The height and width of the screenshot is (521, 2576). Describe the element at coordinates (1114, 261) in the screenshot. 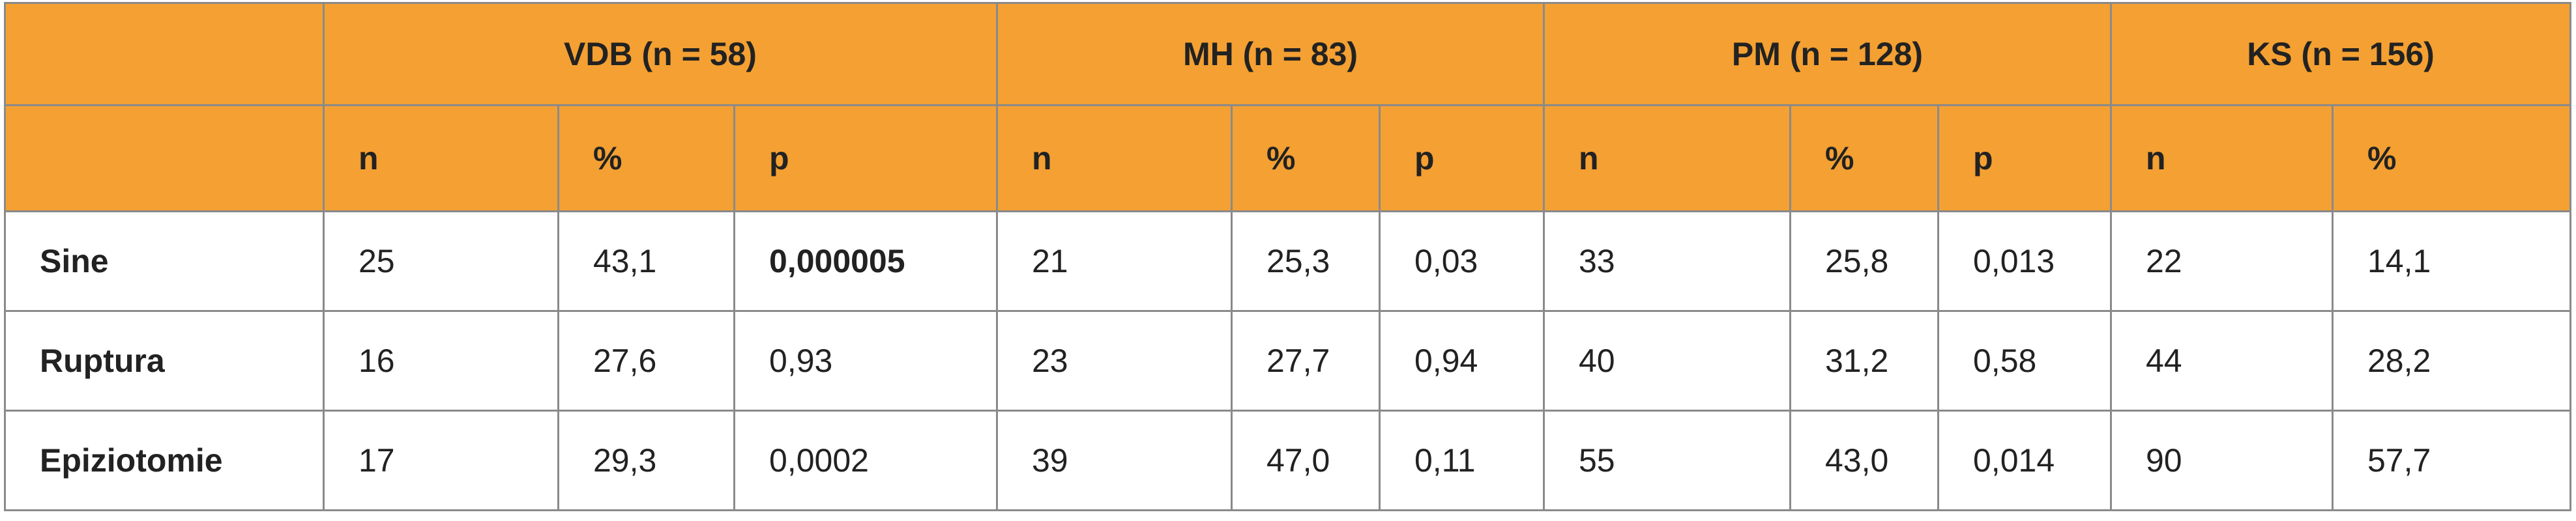

I see `cell: 21` at that location.